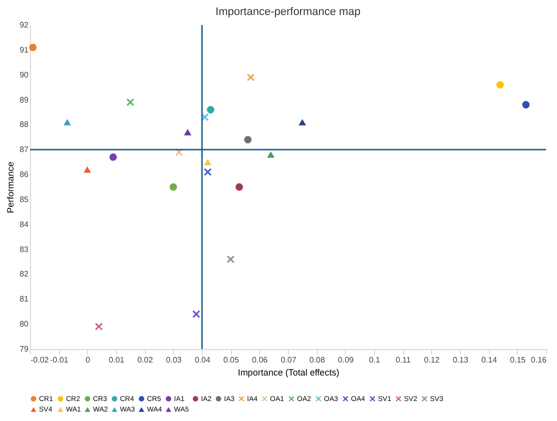 This screenshot has height=421, width=557. I want to click on x-tick-label: 0.14, so click(489, 360).